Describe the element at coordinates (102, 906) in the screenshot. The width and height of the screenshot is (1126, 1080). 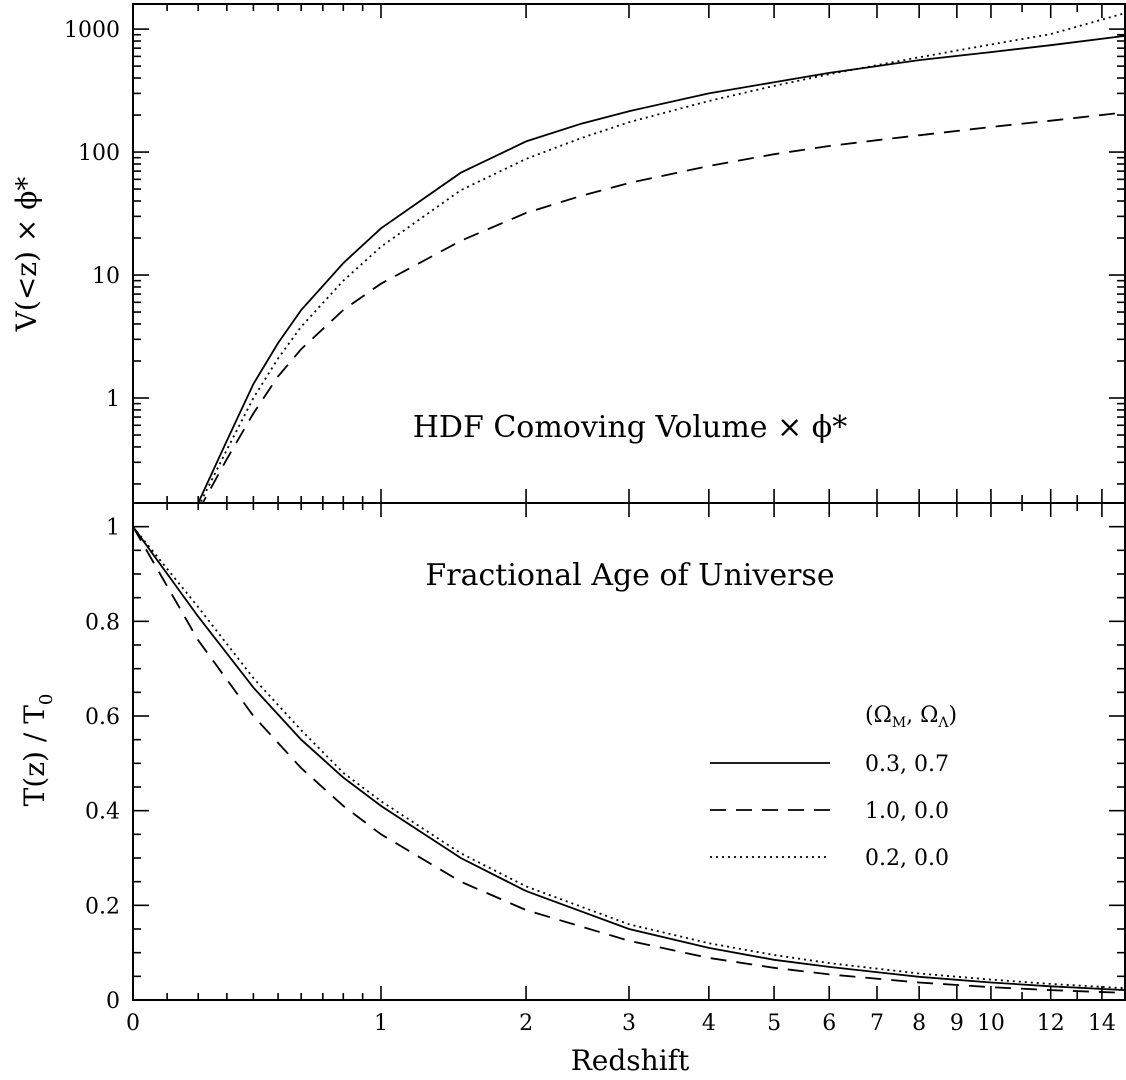
I see `bottom-y-tick-label: 0.2` at that location.